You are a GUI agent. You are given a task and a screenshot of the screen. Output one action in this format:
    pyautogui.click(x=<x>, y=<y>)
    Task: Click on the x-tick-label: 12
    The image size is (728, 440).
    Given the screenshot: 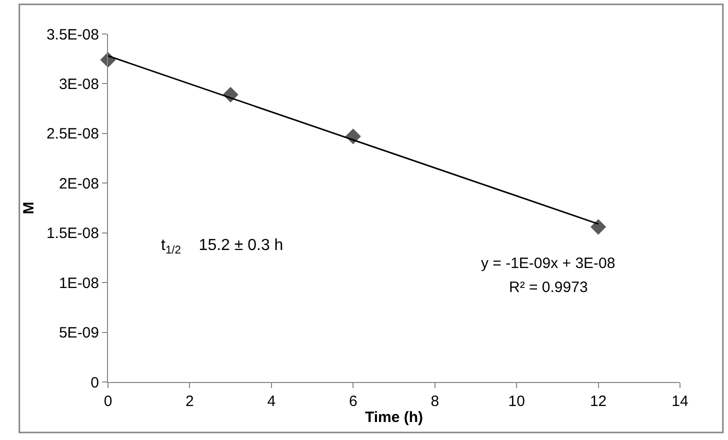 What is the action you would take?
    pyautogui.click(x=598, y=401)
    